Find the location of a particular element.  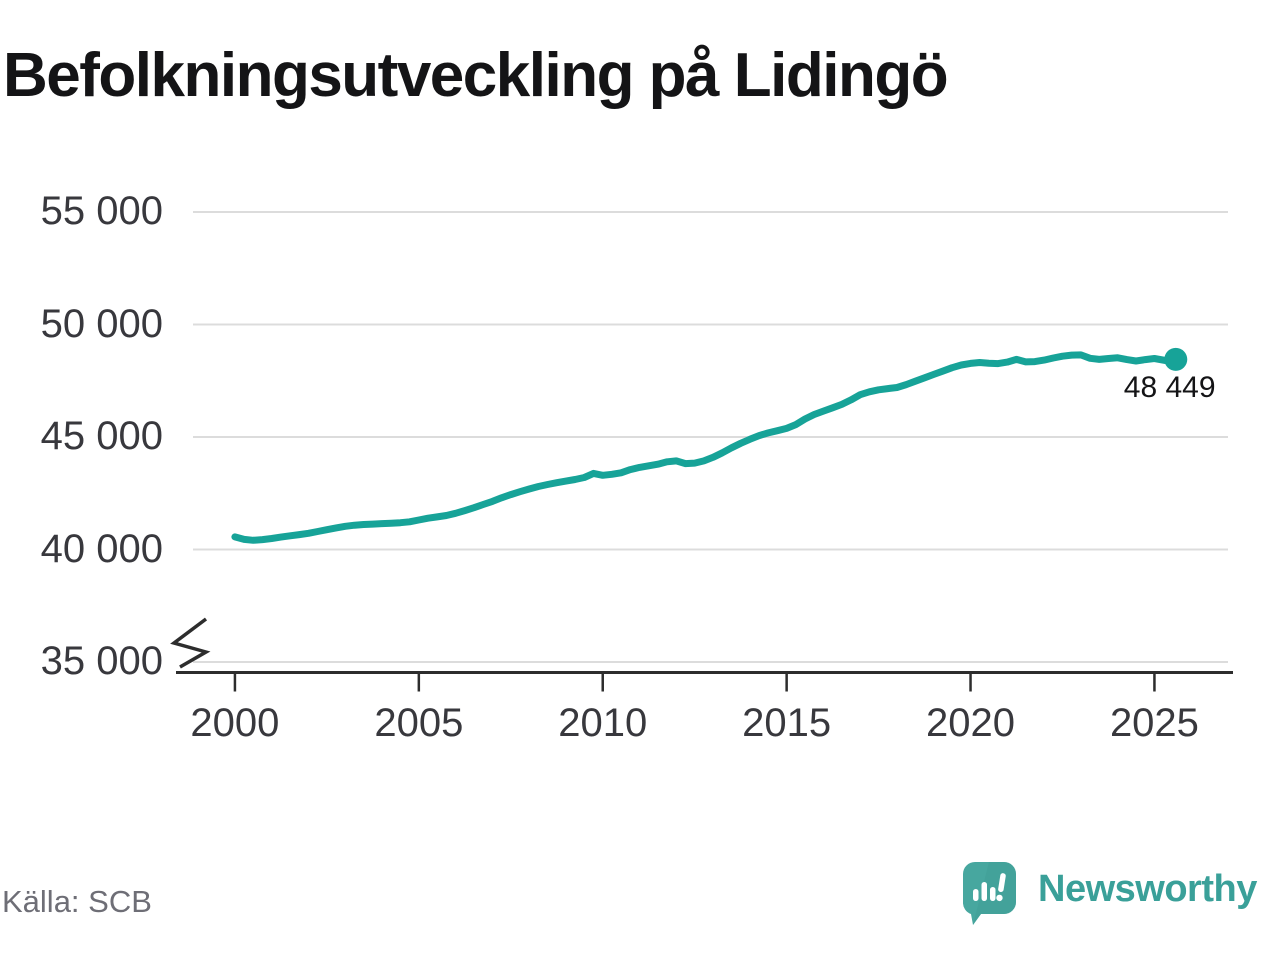

x-tick-label: 2000 is located at coordinates (235, 723).